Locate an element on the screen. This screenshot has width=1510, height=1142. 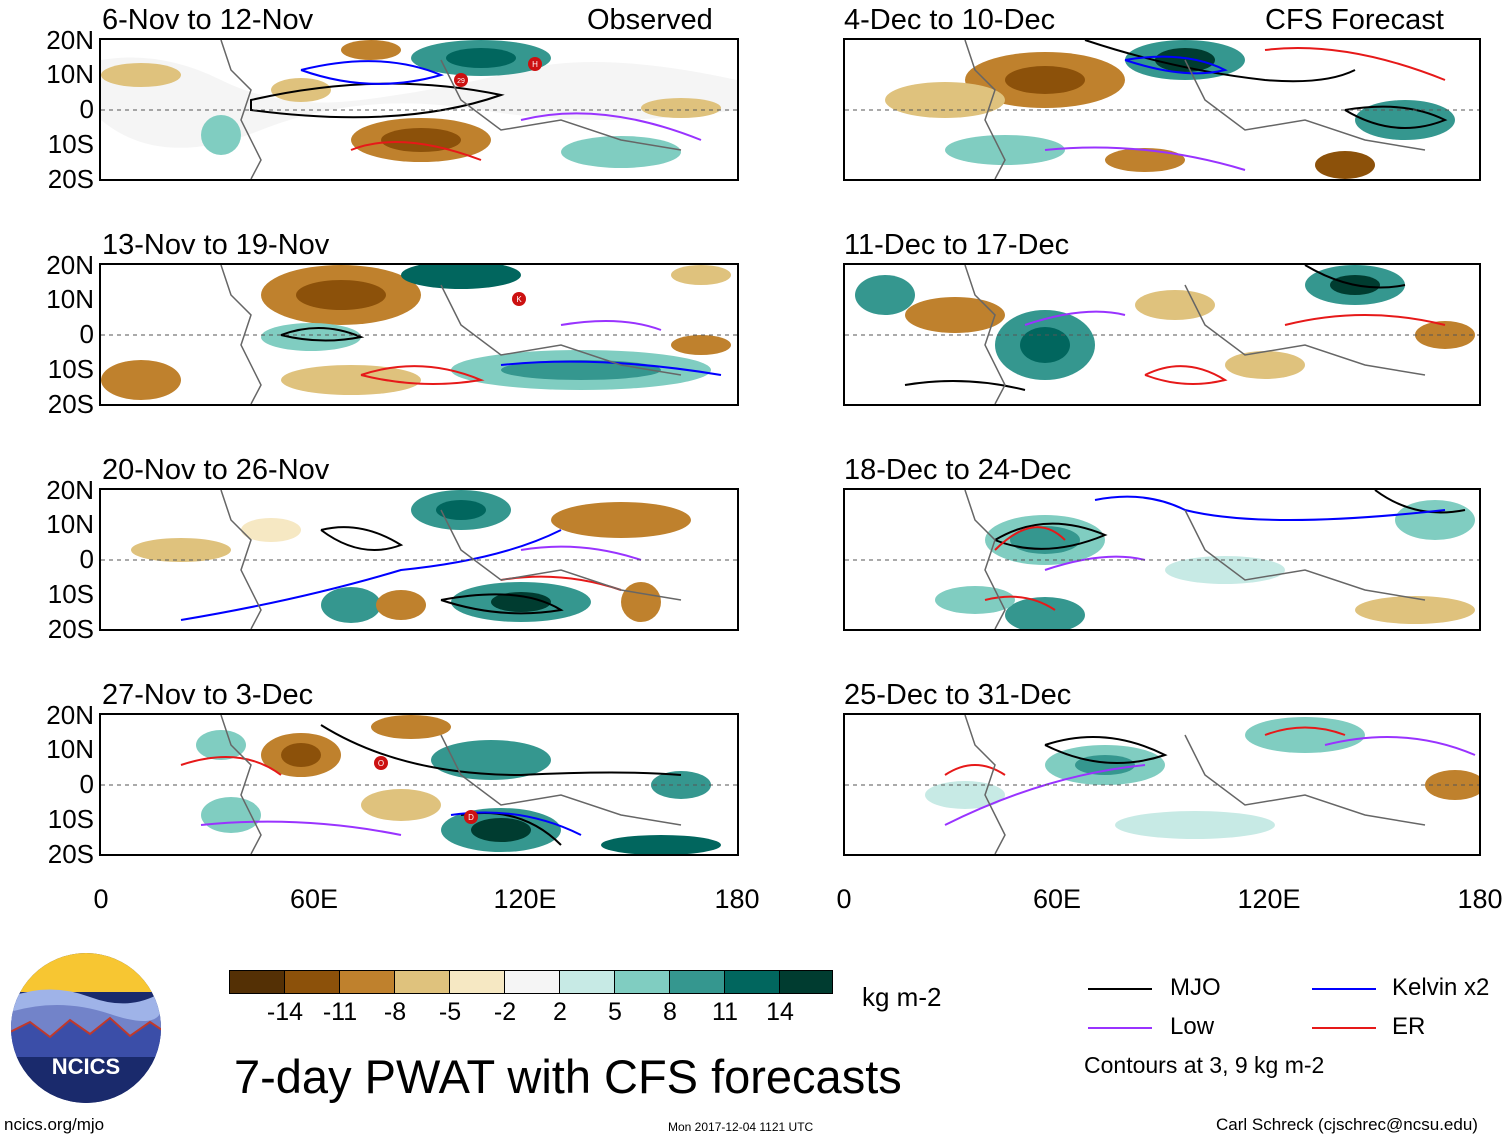
colorbar-label: -11 is located at coordinates (340, 1012).